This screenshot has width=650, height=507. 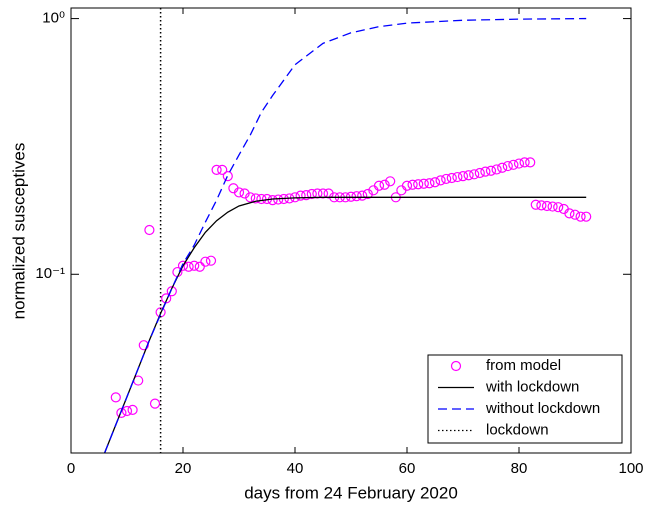 I want to click on x-tick-label: 80, so click(x=519, y=468).